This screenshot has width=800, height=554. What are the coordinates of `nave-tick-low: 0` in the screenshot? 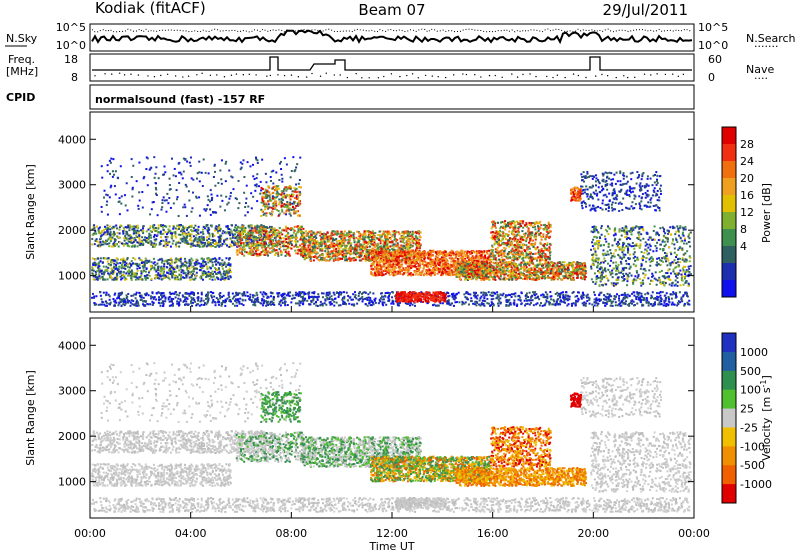 It's located at (711, 77).